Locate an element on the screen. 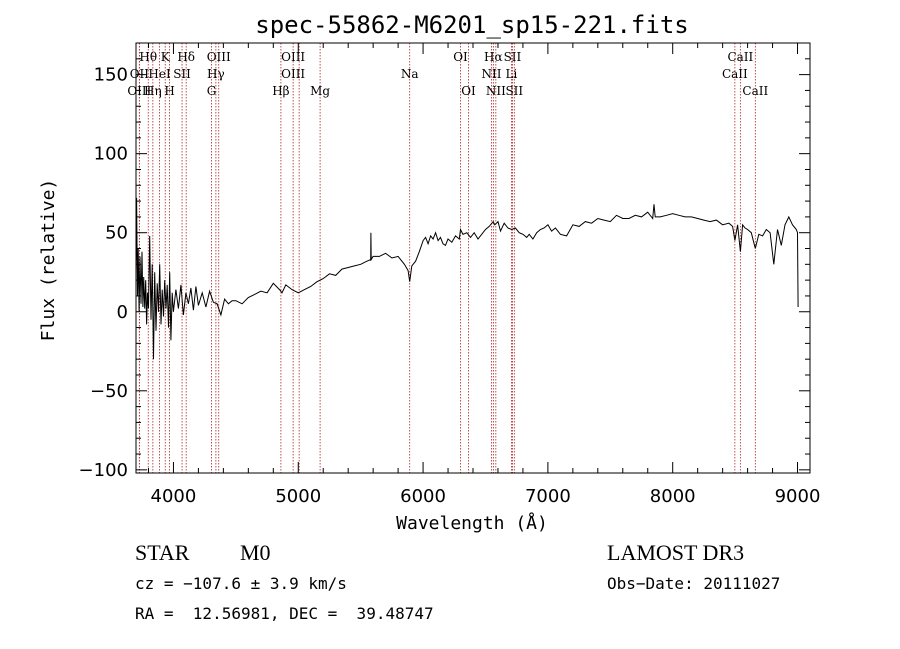  line-label-0: Hθ is located at coordinates (148, 57).